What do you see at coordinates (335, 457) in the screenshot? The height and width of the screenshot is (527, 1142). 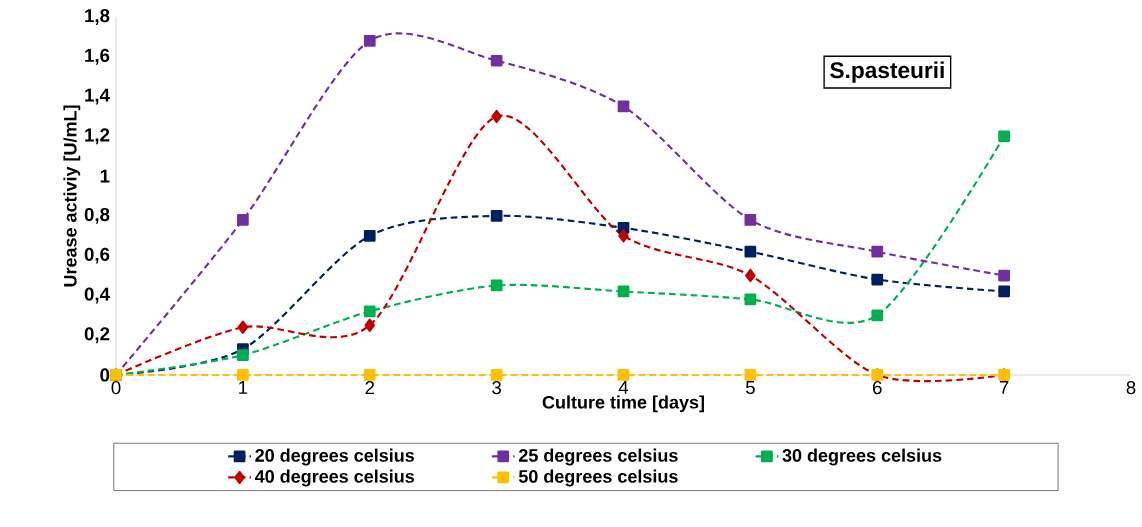 I see `legend-label: 20 degrees celsius` at bounding box center [335, 457].